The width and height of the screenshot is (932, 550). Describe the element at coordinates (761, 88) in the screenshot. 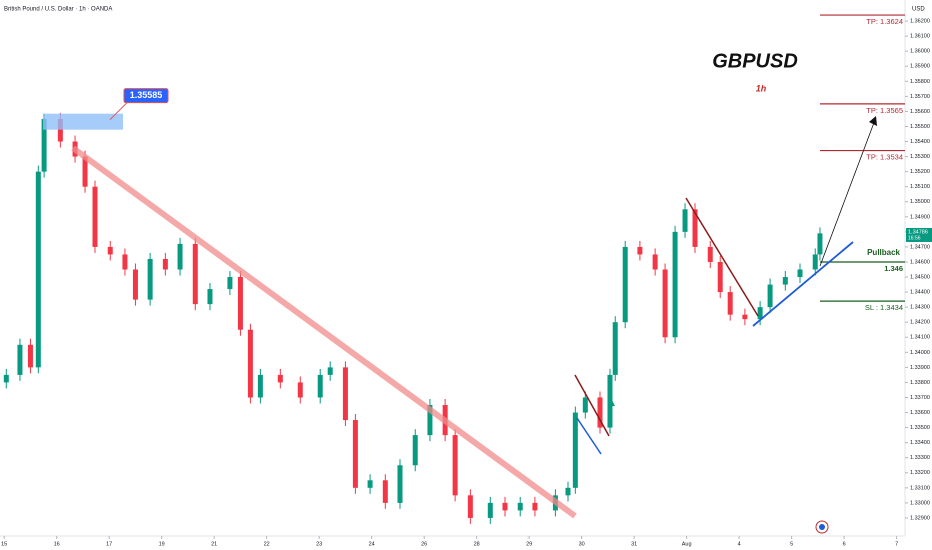

I see `subtitle: 1h` at that location.